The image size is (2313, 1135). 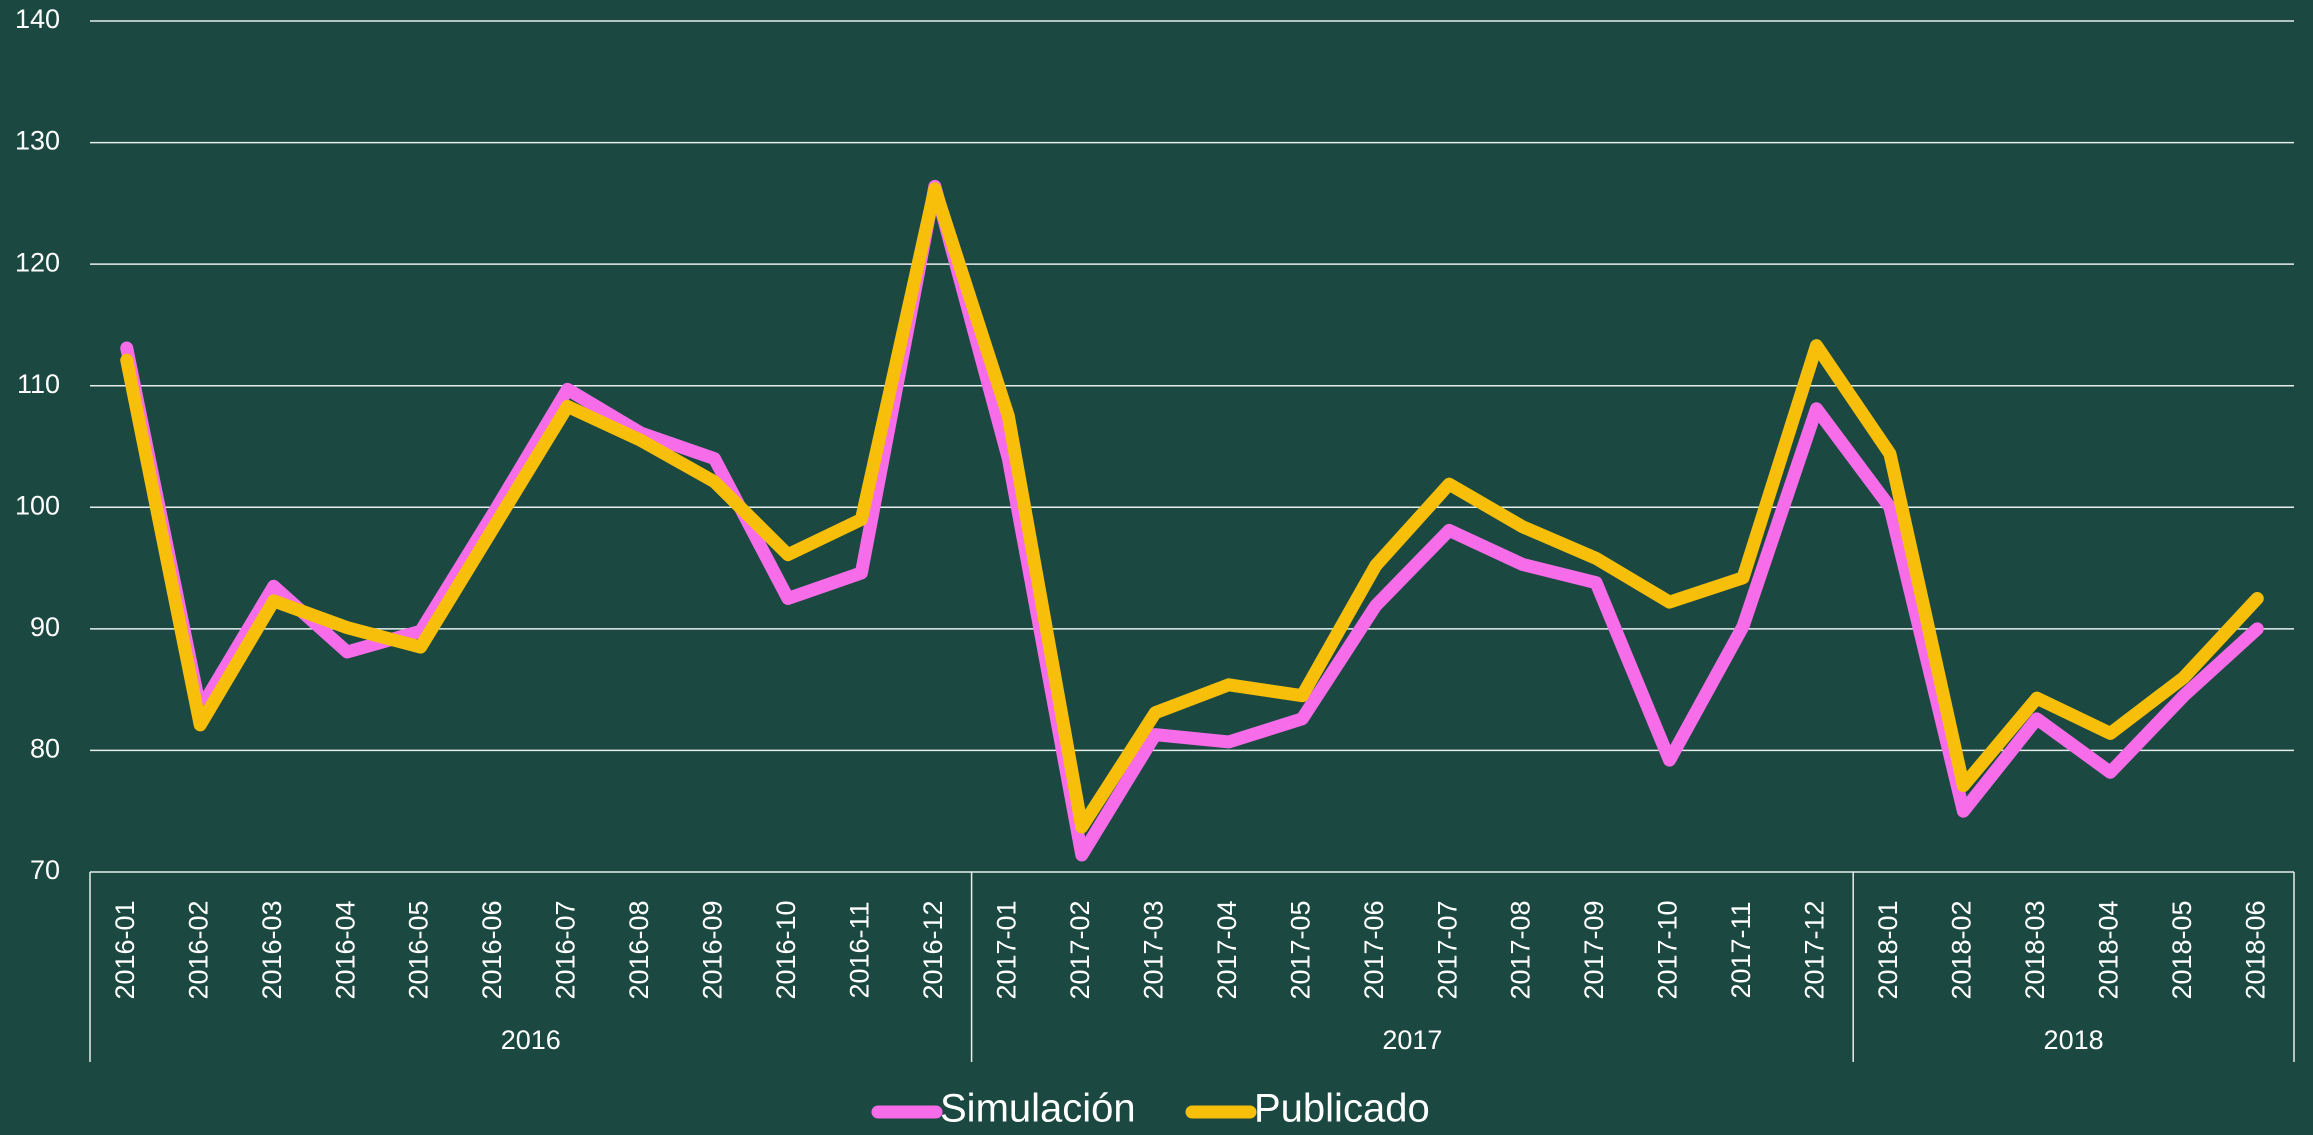 What do you see at coordinates (37, 141) in the screenshot?
I see `y-tick-label: 130` at bounding box center [37, 141].